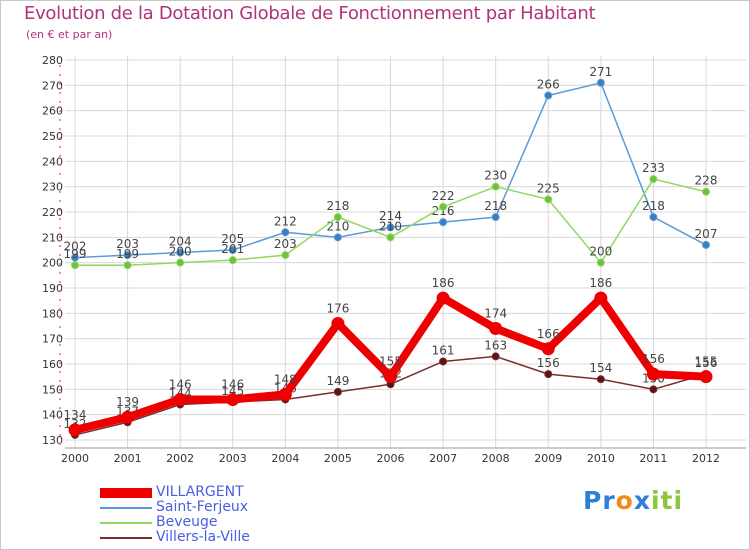 The height and width of the screenshot is (550, 750). What do you see at coordinates (706, 234) in the screenshot?
I see `data-label-saint-ferjeux: 207` at bounding box center [706, 234].